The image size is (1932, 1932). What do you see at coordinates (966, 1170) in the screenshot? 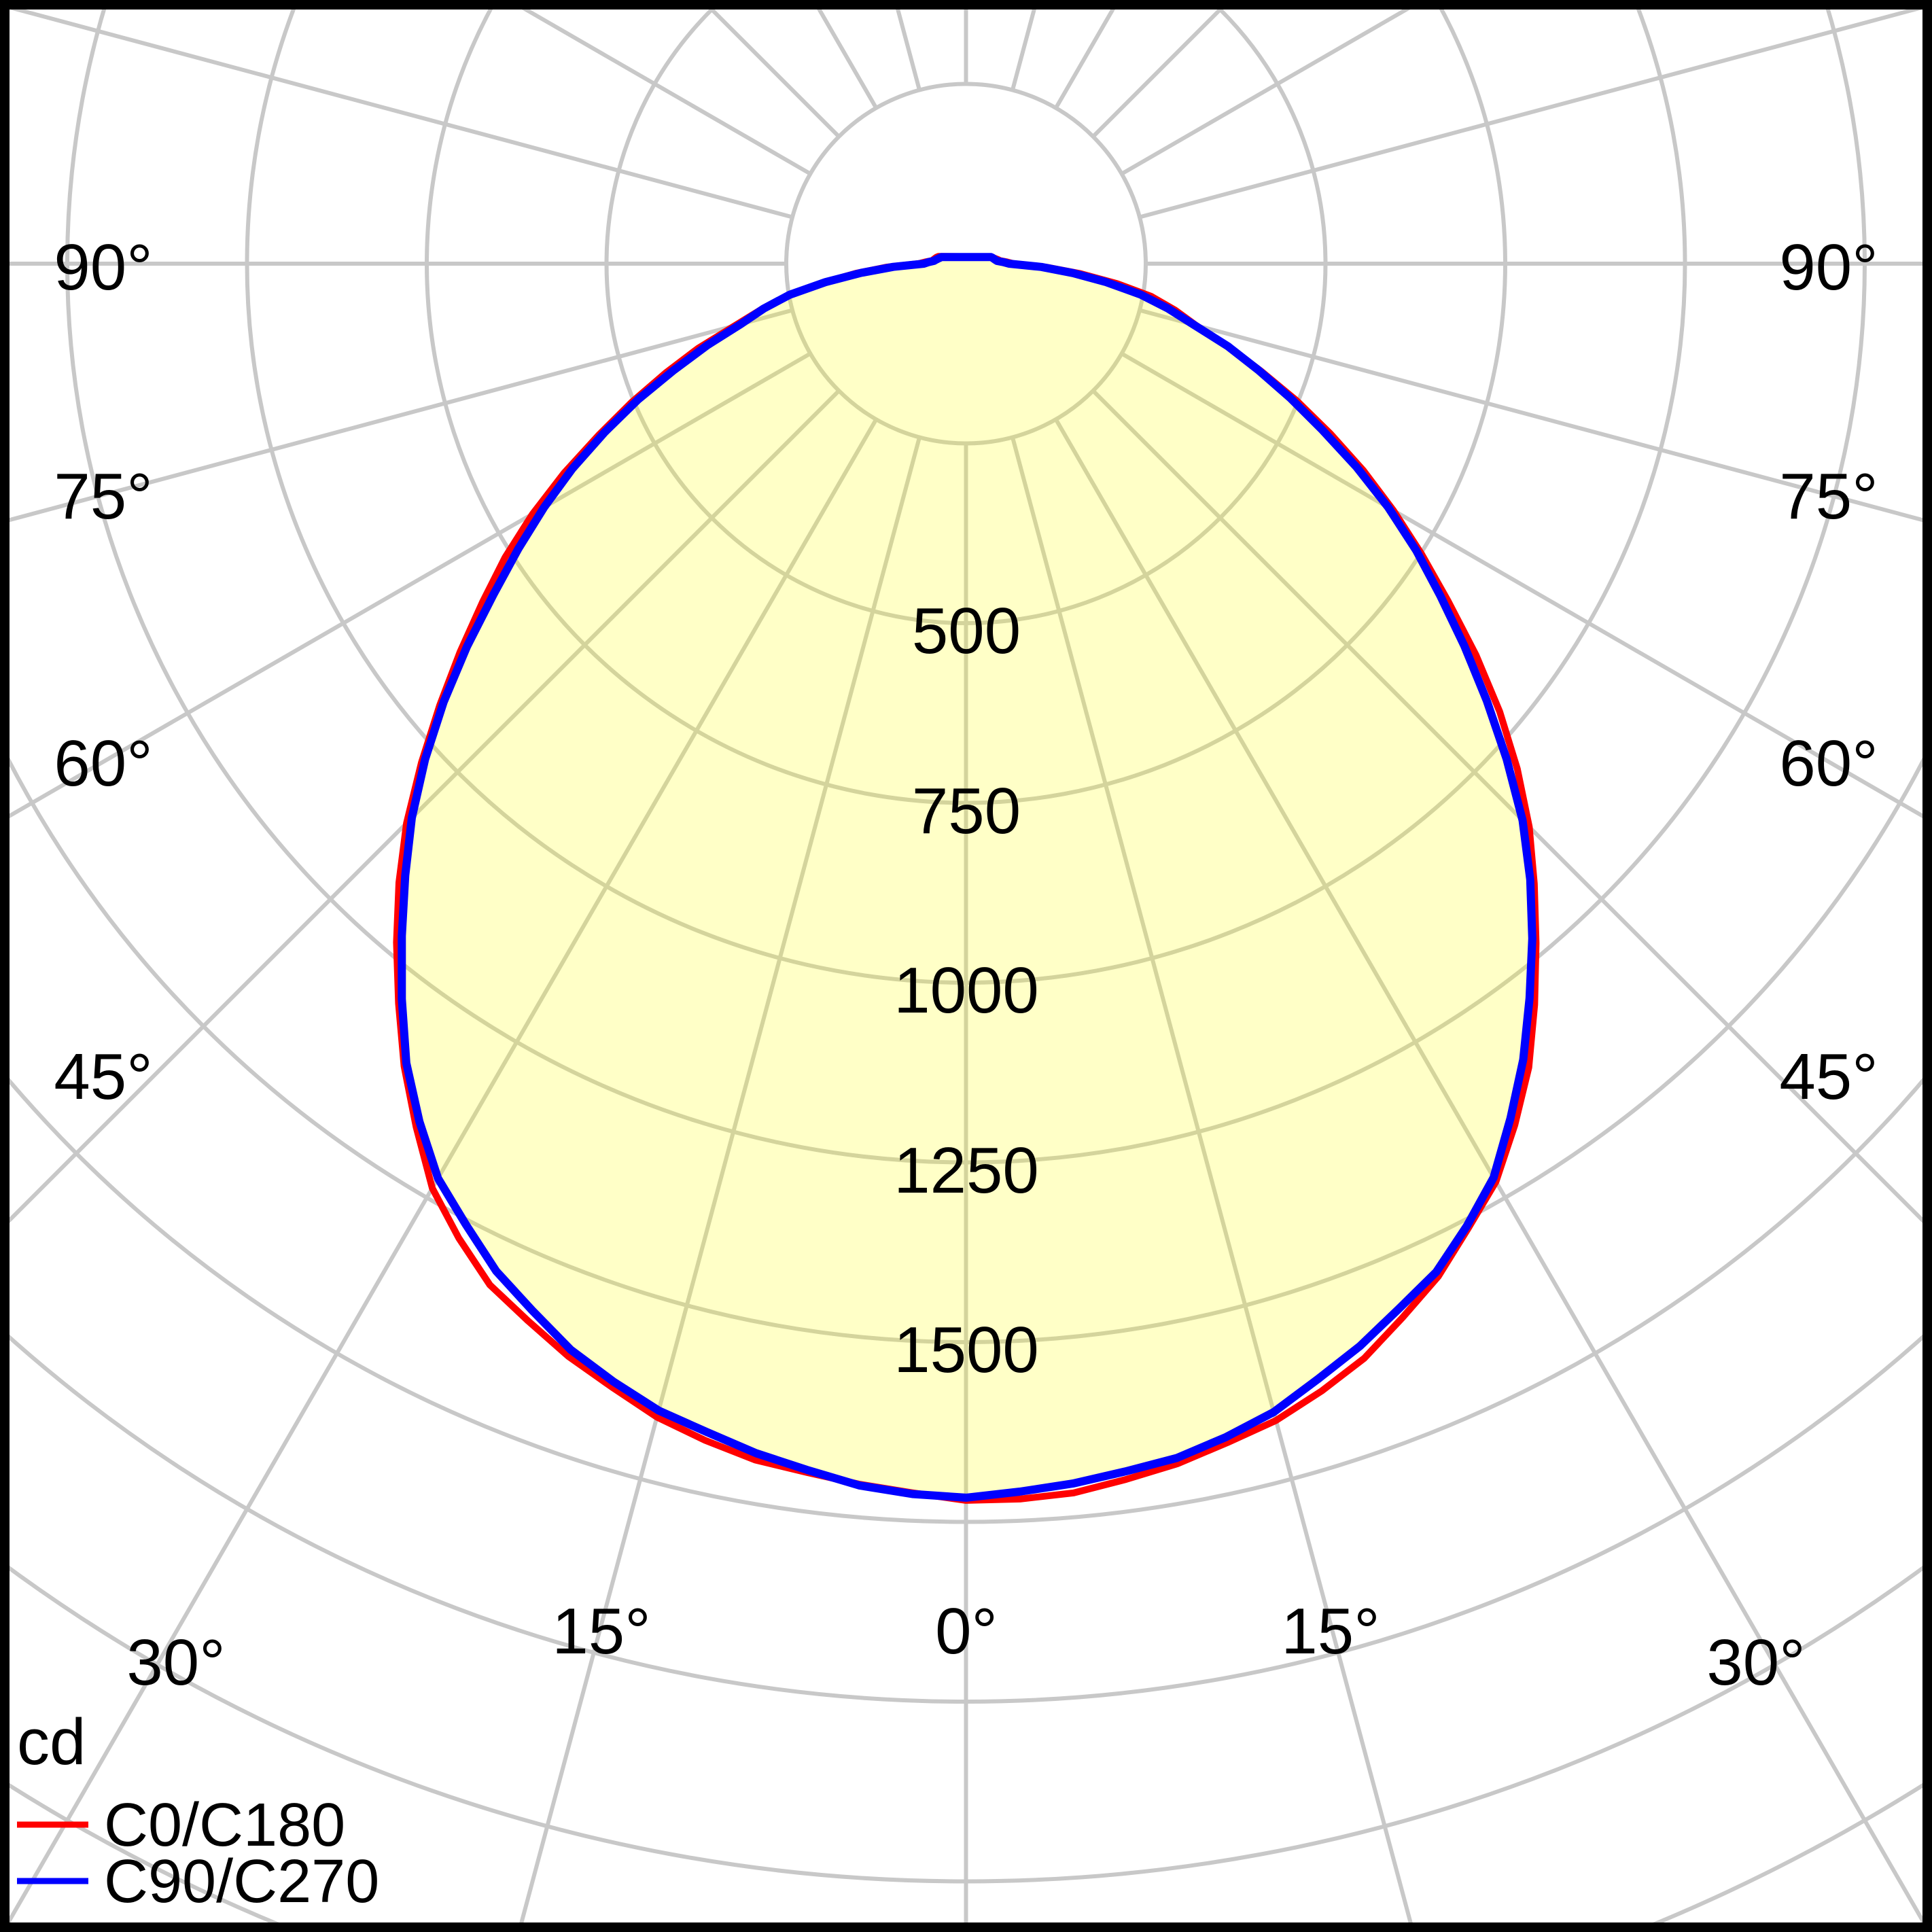
I see `radial-tick-label: 1250` at bounding box center [966, 1170].